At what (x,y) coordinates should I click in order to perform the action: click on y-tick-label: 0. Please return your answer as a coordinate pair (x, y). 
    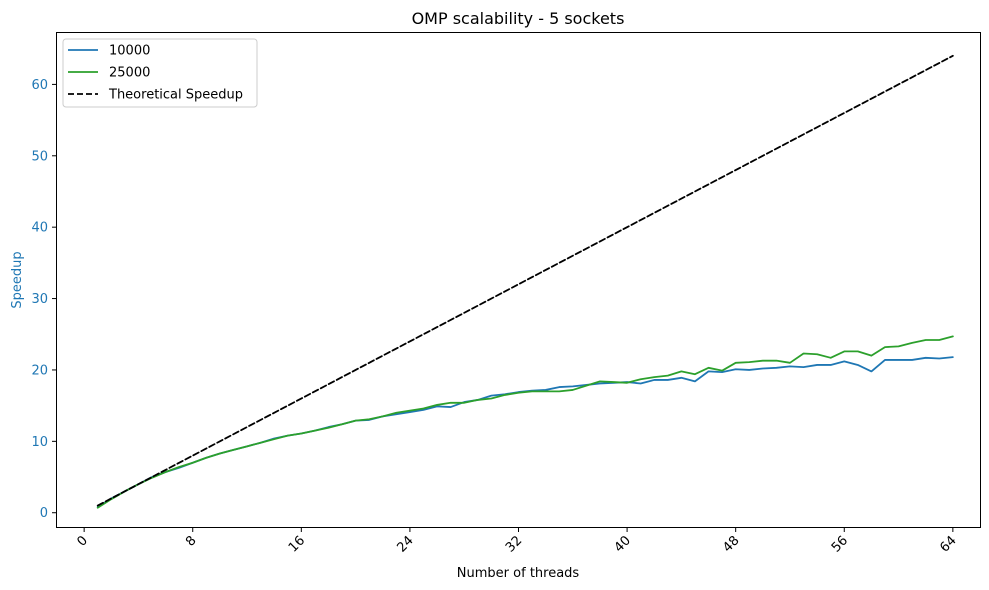
    Looking at the image, I should click on (44, 513).